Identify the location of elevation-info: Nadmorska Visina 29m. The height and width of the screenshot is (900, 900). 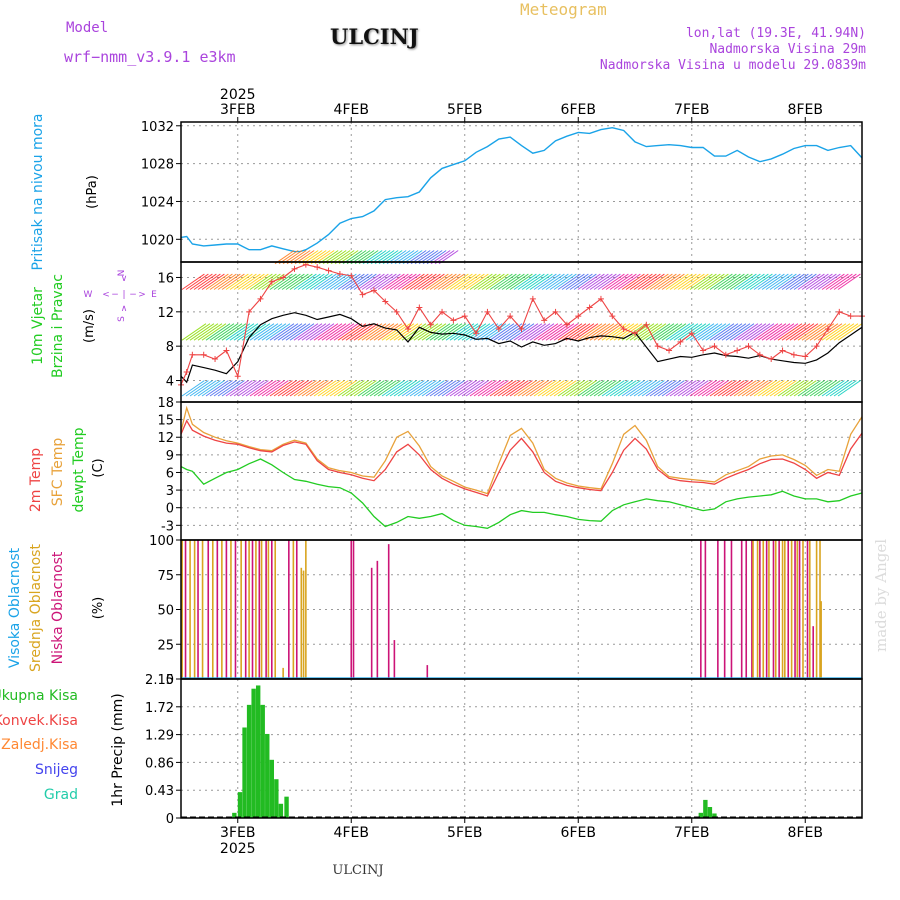
(787, 49).